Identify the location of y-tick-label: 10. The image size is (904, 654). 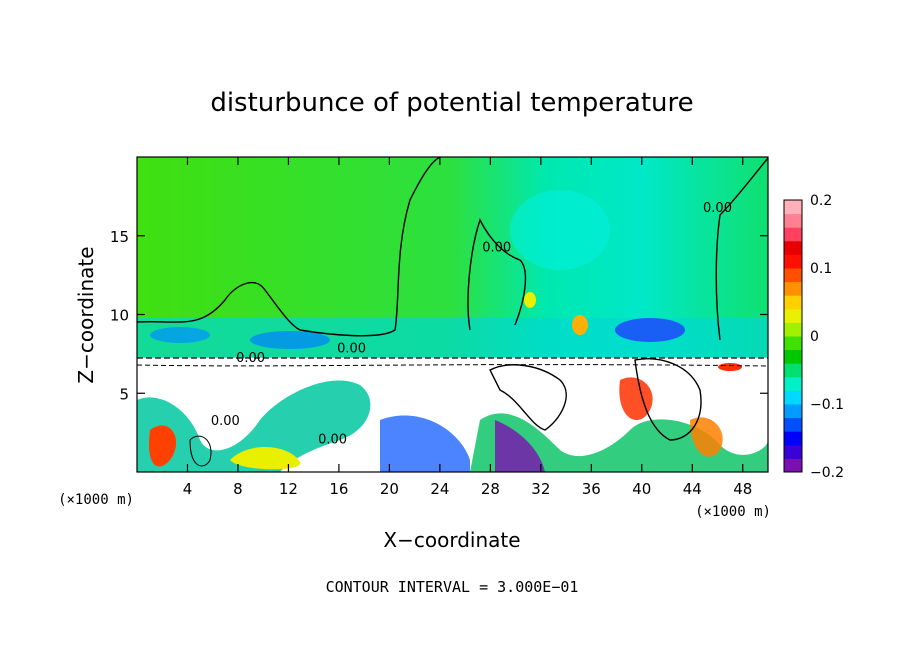
(119, 316).